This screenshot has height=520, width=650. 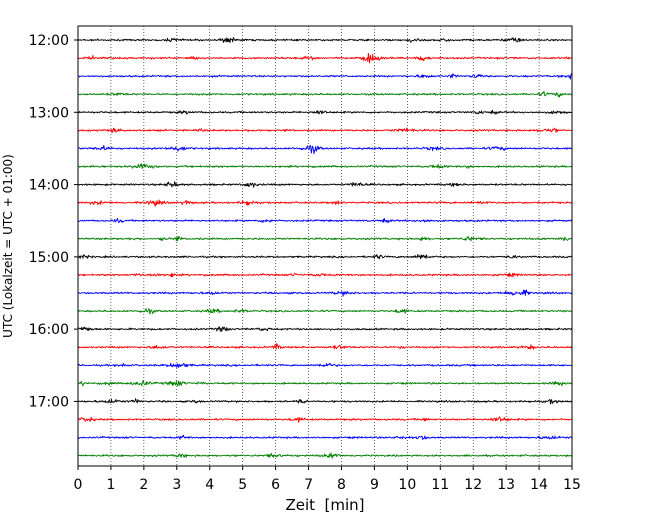 What do you see at coordinates (49, 258) in the screenshot?
I see `y-tick-label: 15:00` at bounding box center [49, 258].